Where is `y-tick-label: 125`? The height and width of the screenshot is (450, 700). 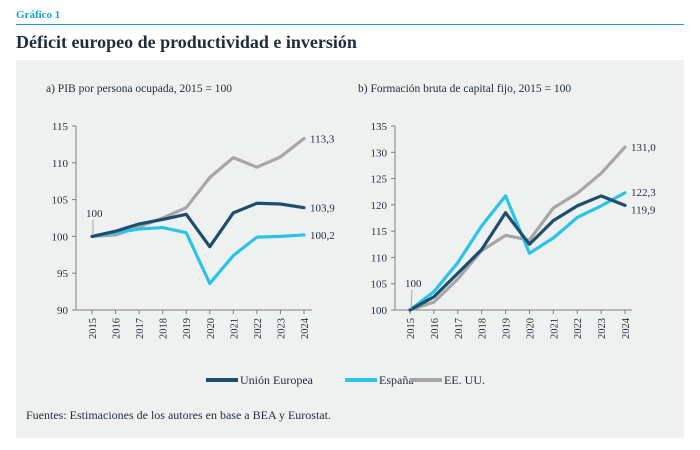
y-tick-label: 125 is located at coordinates (379, 180).